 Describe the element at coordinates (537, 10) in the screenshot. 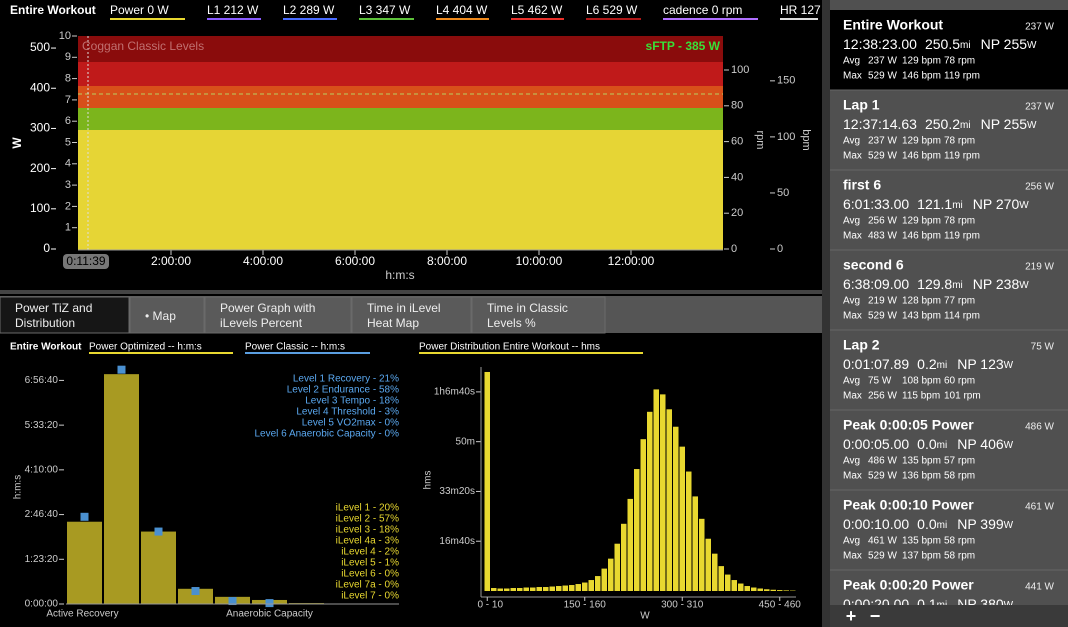

I see `legend-entry: L5 462 W` at that location.